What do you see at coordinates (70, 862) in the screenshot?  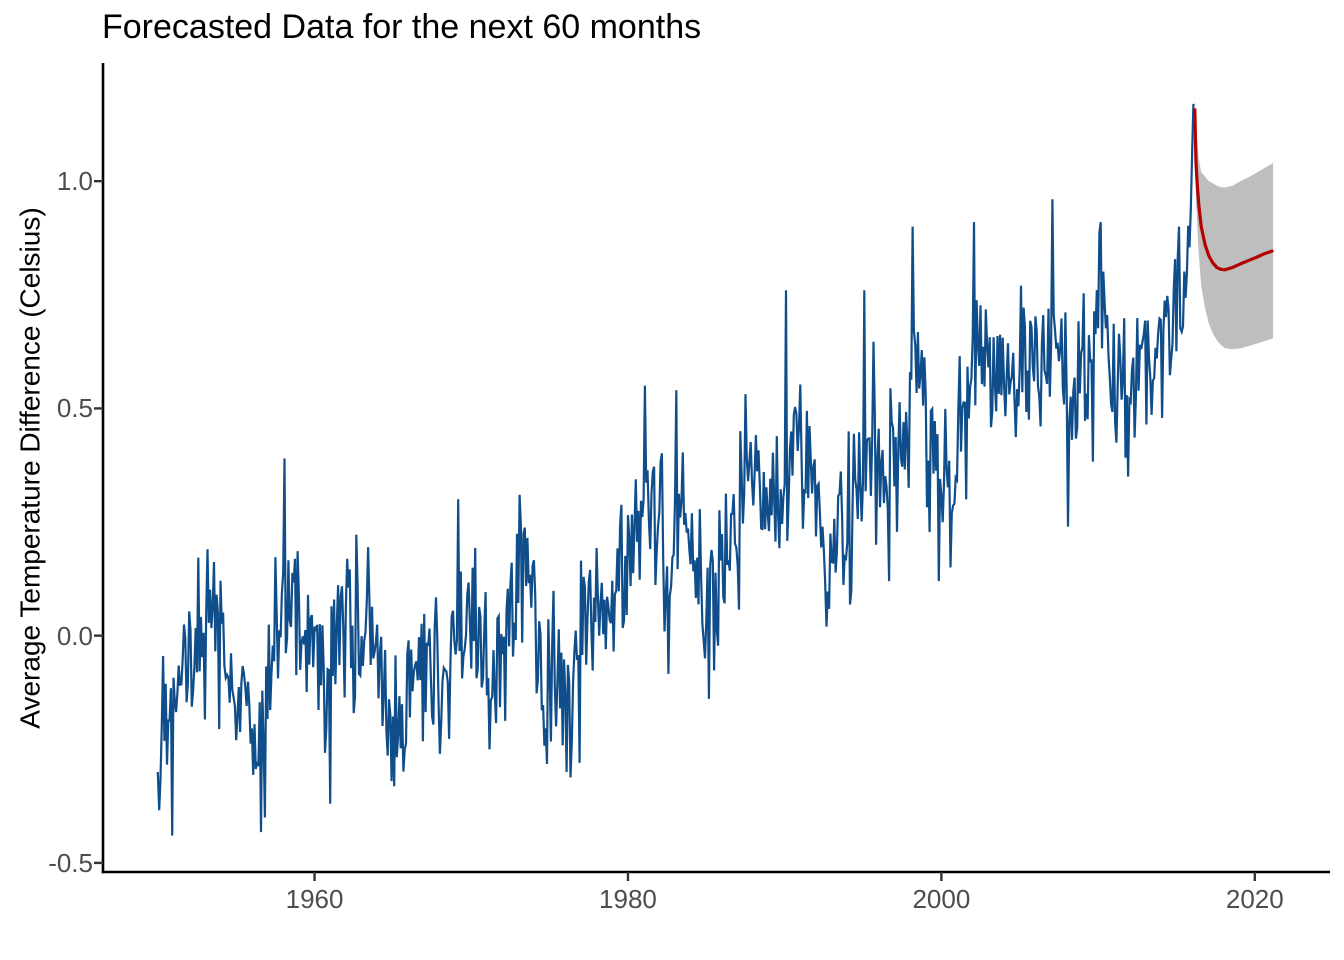 I see `y-tick-label: -0.5` at bounding box center [70, 862].